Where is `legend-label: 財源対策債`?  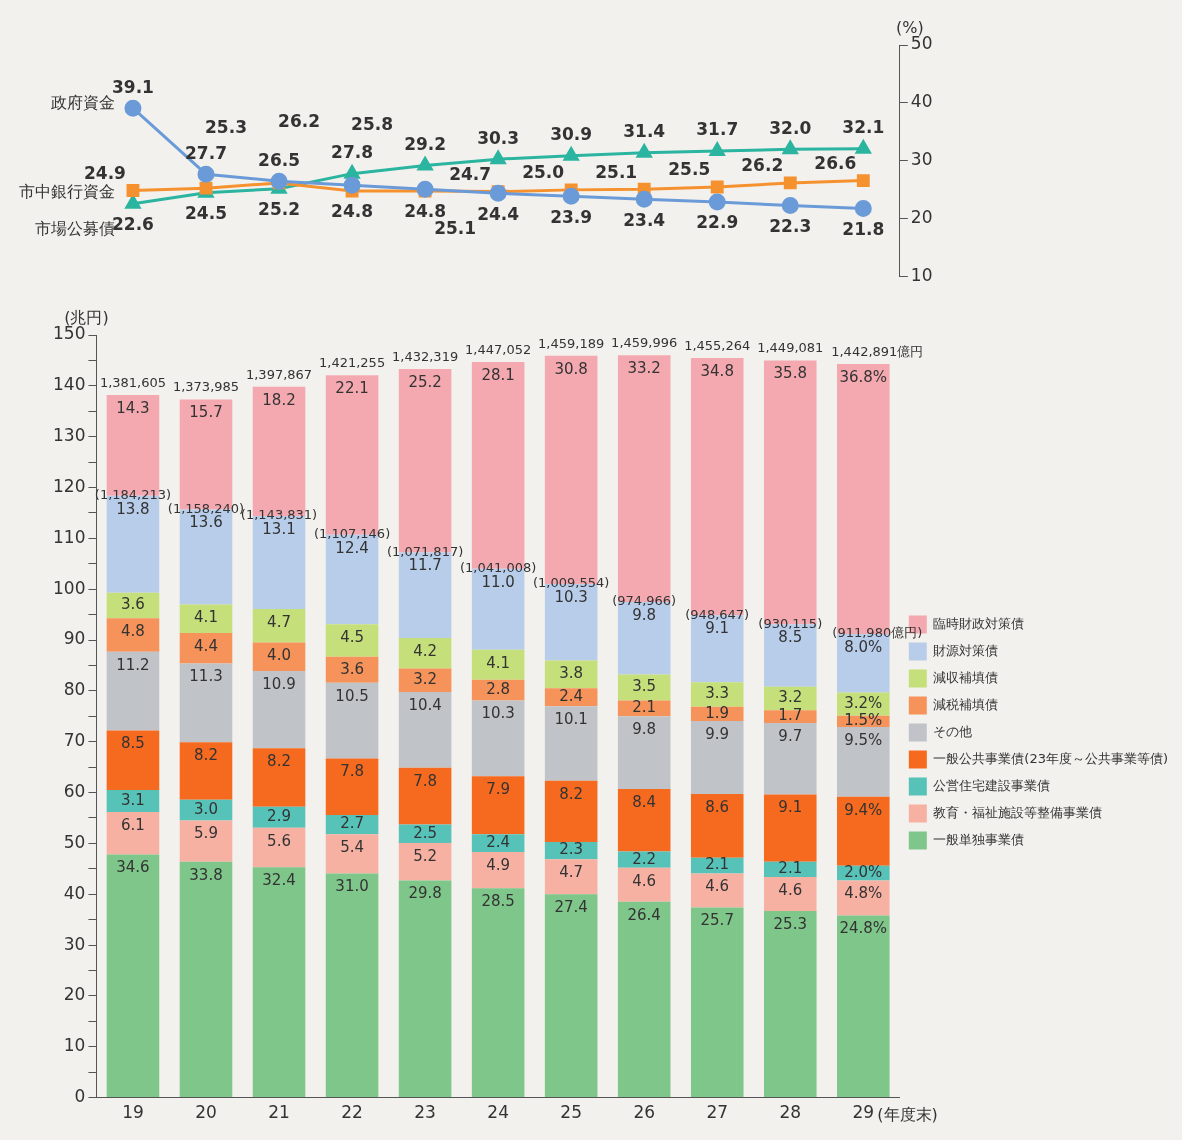
legend-label: 財源対策債 is located at coordinates (966, 650).